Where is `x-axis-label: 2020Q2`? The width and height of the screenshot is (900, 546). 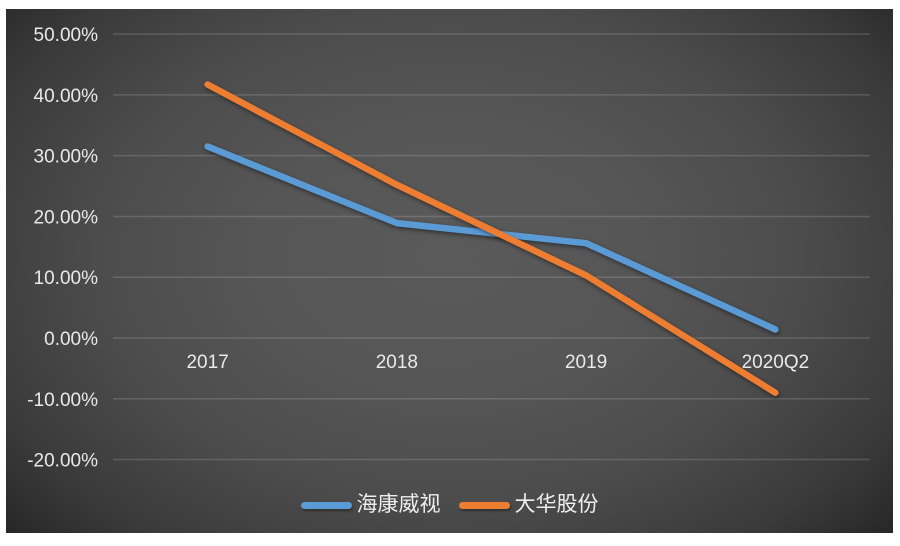 x-axis-label: 2020Q2 is located at coordinates (776, 362).